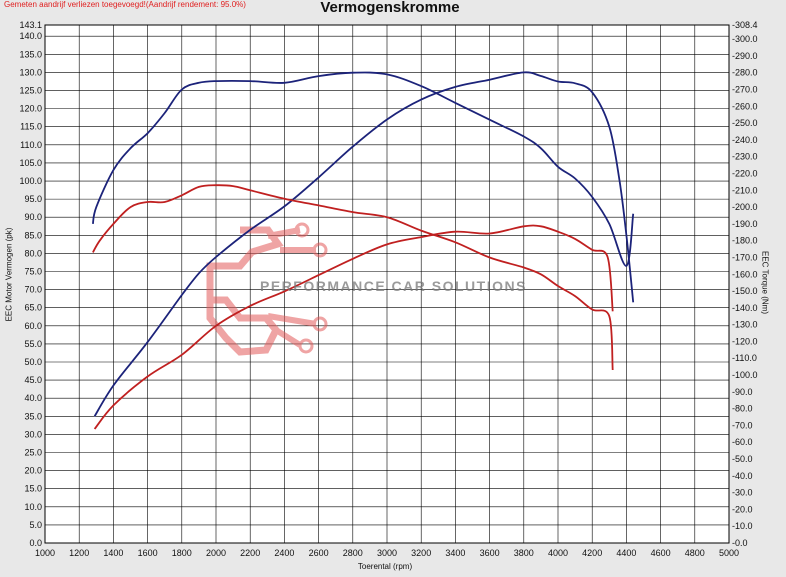 This screenshot has height=577, width=786. Describe the element at coordinates (745, 73) in the screenshot. I see `y-right-tick-label: -280.0` at that location.